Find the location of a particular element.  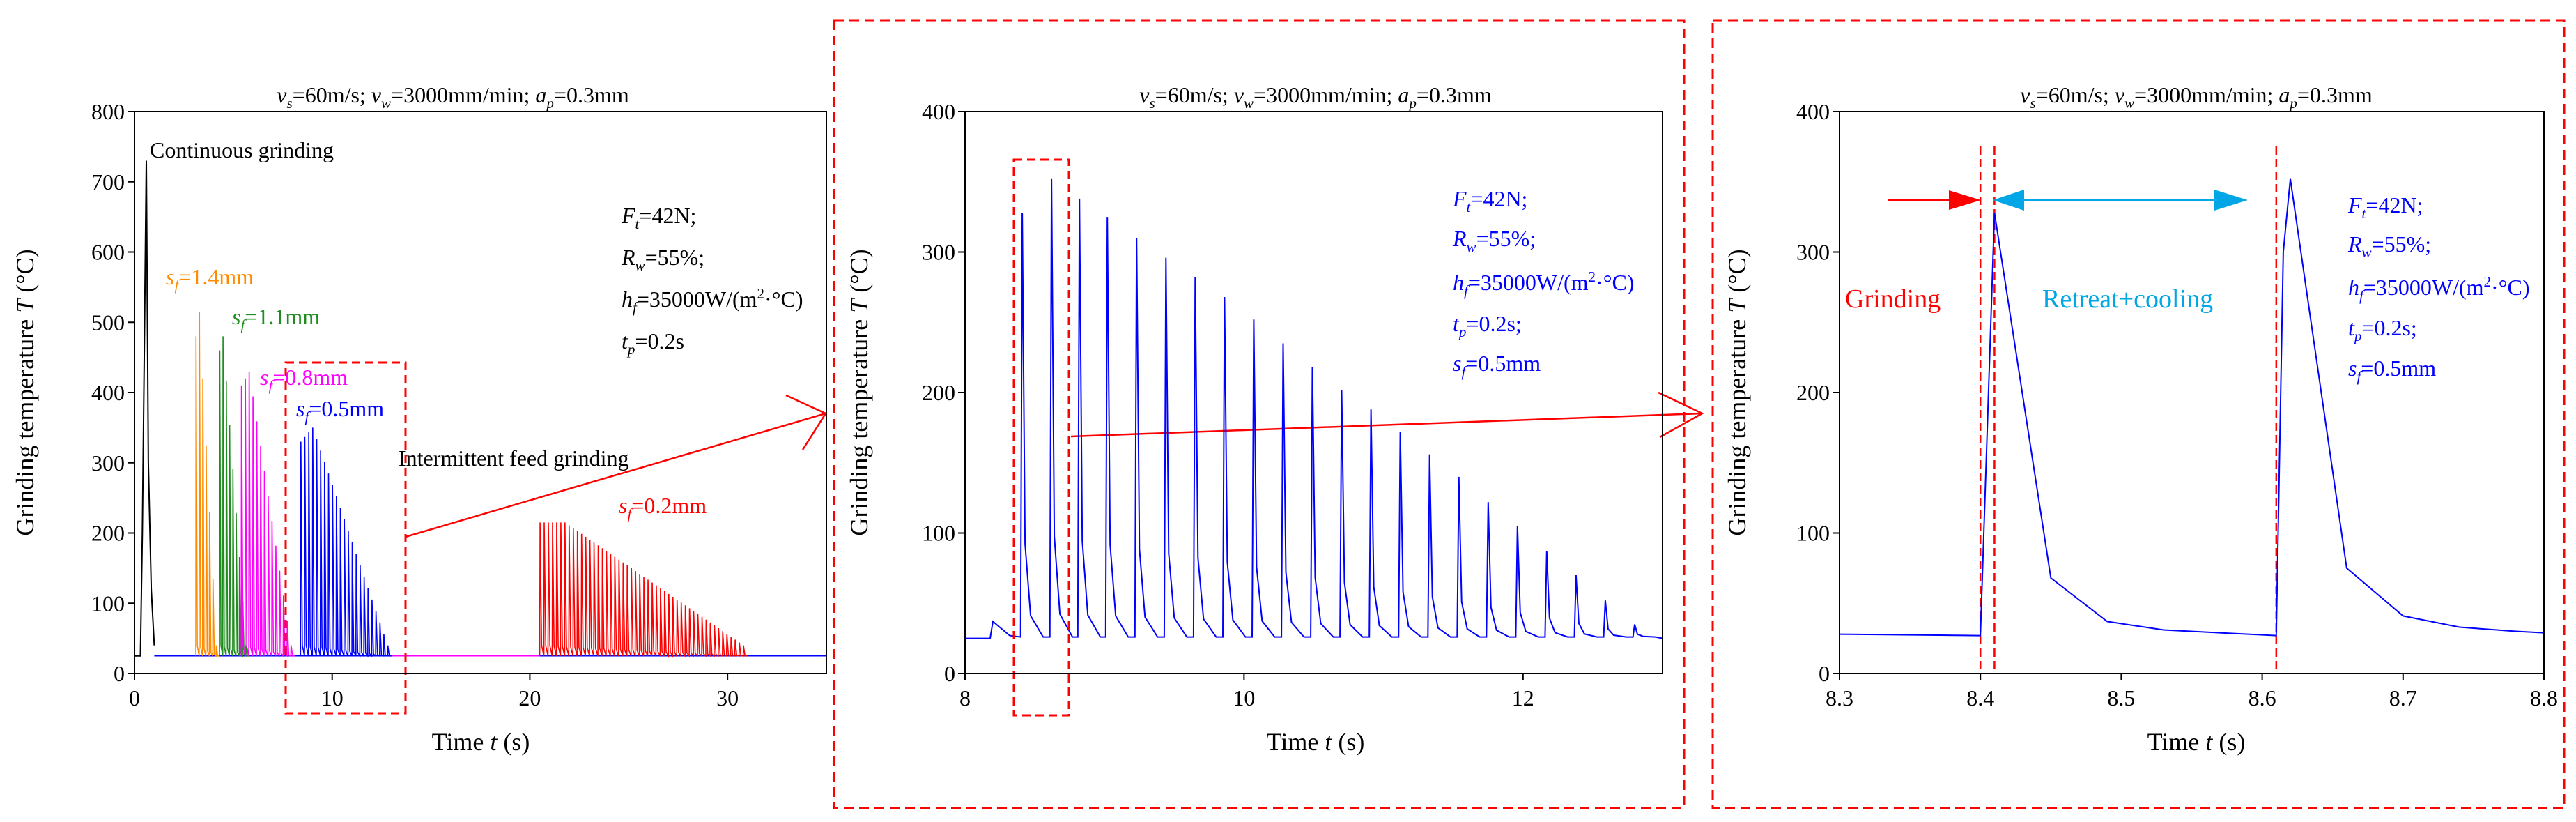

series-sf-1-4mm is located at coordinates (207, 484).